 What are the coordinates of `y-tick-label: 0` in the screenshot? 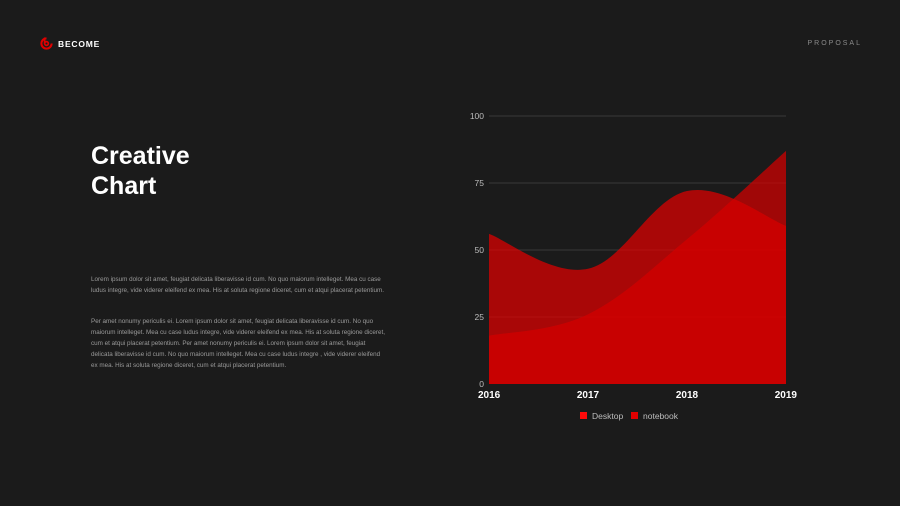 It's located at (481, 384).